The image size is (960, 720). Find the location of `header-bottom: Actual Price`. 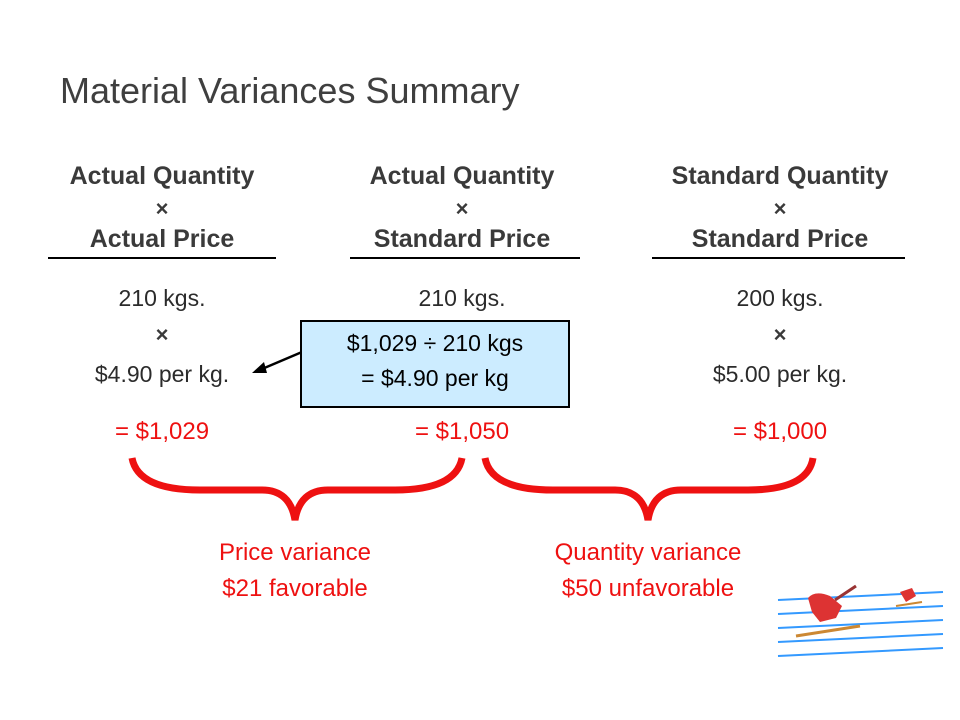

header-bottom: Actual Price is located at coordinates (162, 239).